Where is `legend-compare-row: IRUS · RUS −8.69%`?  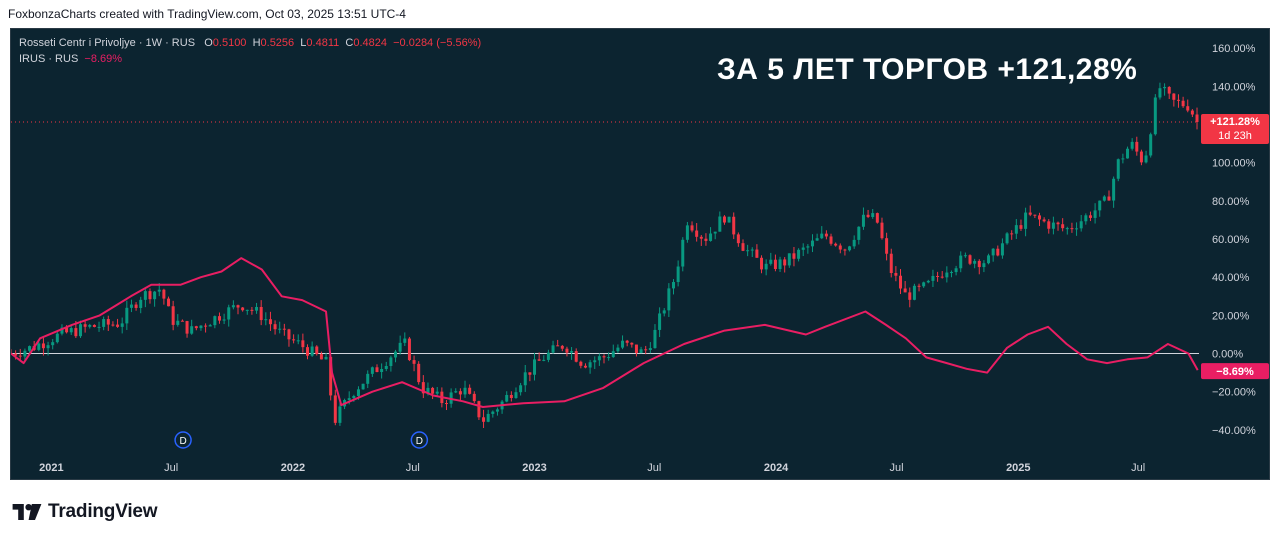
legend-compare-row: IRUS · RUS −8.69% is located at coordinates (250, 59).